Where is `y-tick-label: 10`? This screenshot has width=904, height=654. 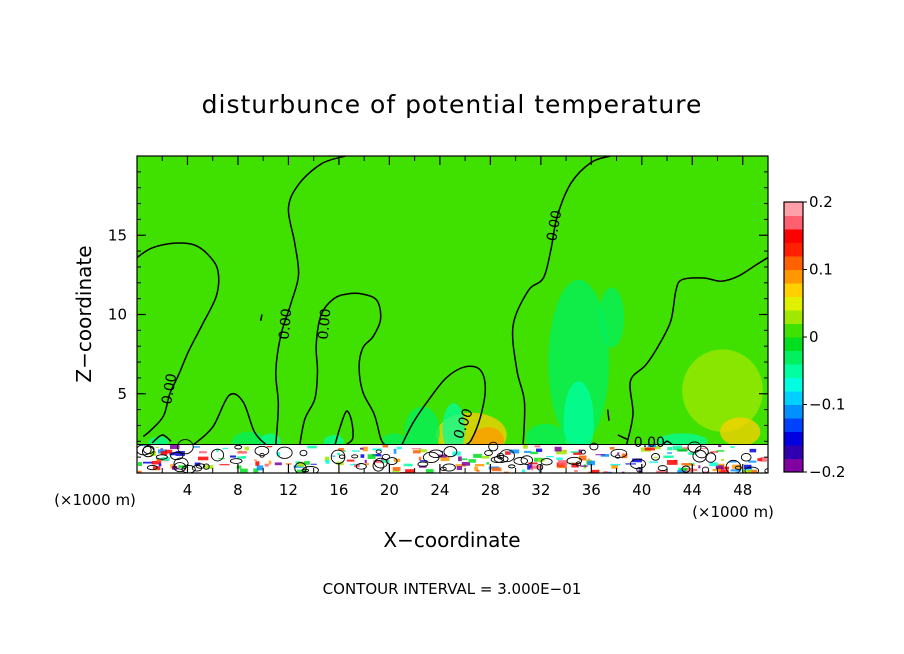
y-tick-label: 10 is located at coordinates (117, 315).